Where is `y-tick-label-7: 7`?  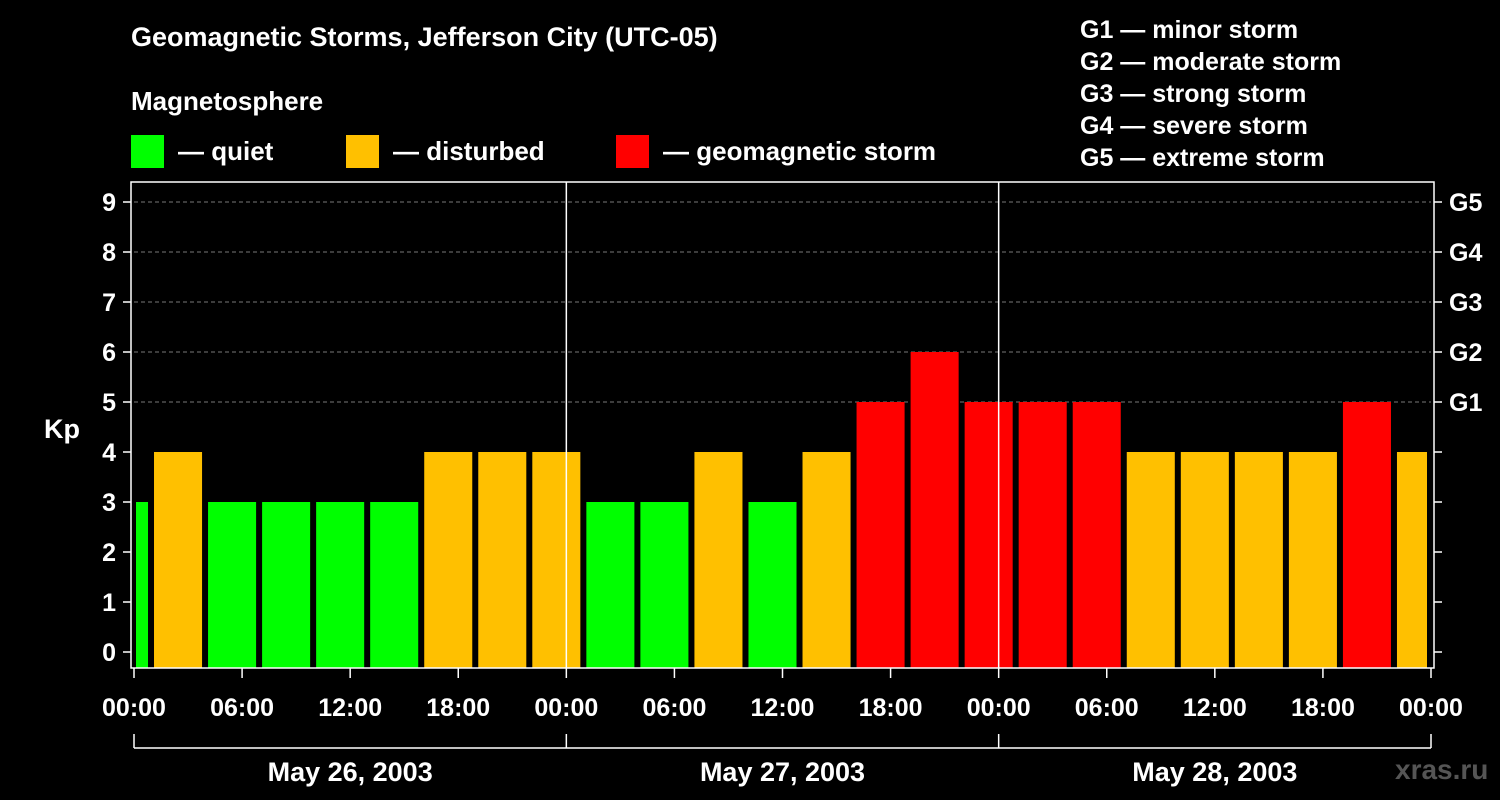 y-tick-label-7: 7 is located at coordinates (109, 303).